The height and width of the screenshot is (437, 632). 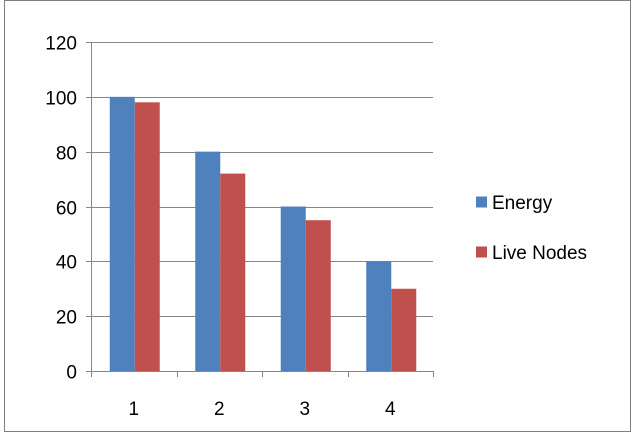 I want to click on y-tick-label: 20, so click(x=66, y=318).